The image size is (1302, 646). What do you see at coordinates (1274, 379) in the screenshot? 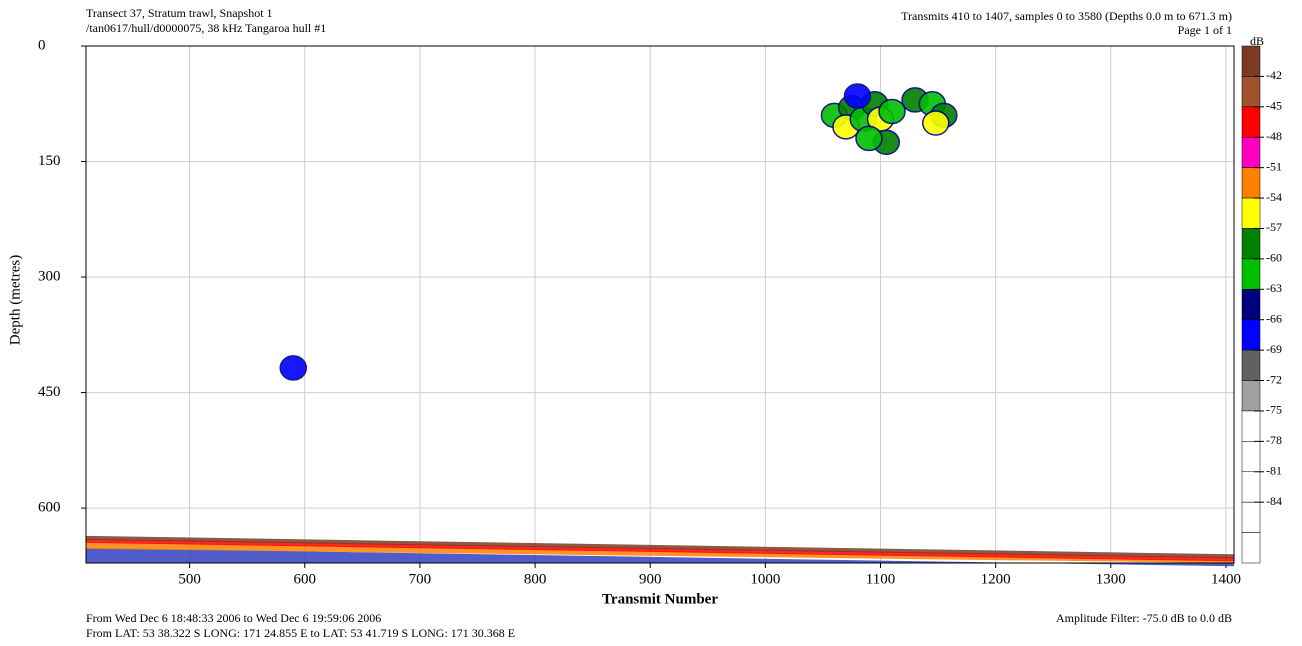
I see `colorbar-tick-label: -72` at bounding box center [1274, 379].